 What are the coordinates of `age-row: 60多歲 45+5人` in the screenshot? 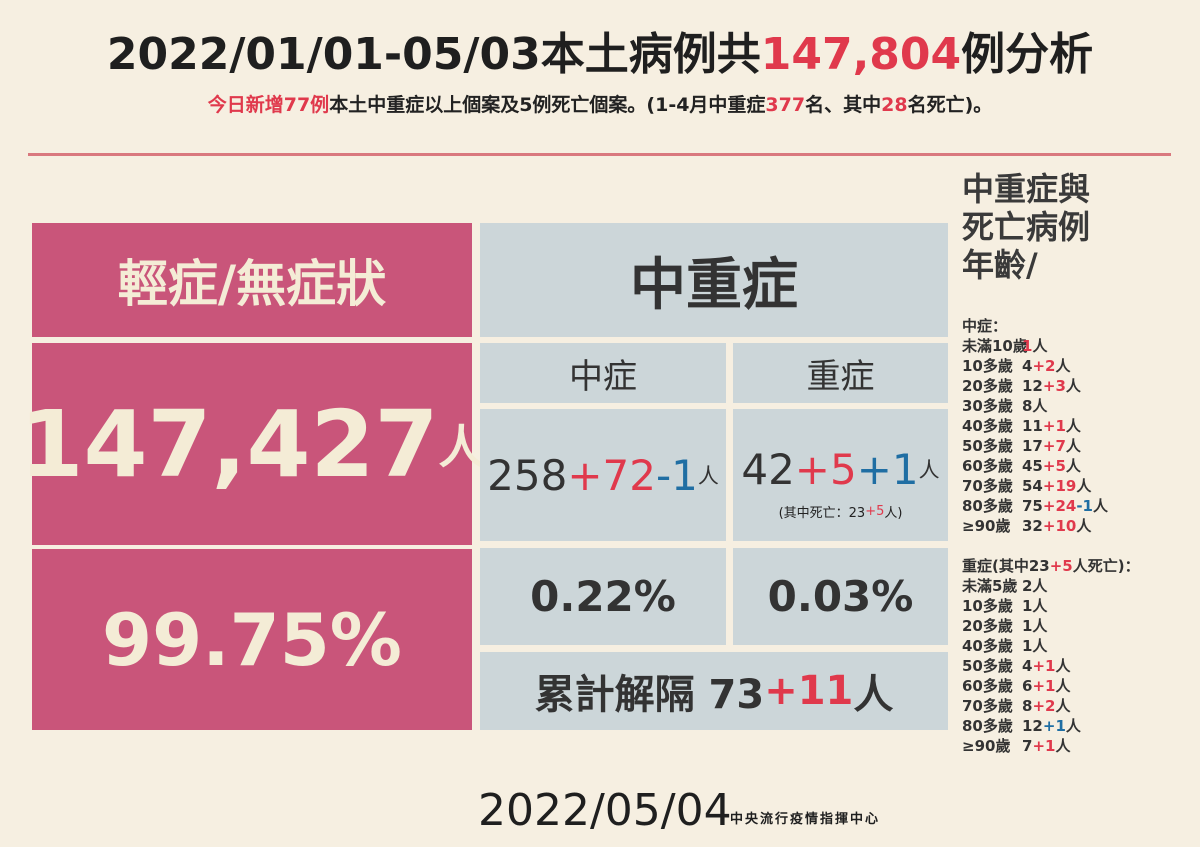 It's located at (1079, 466).